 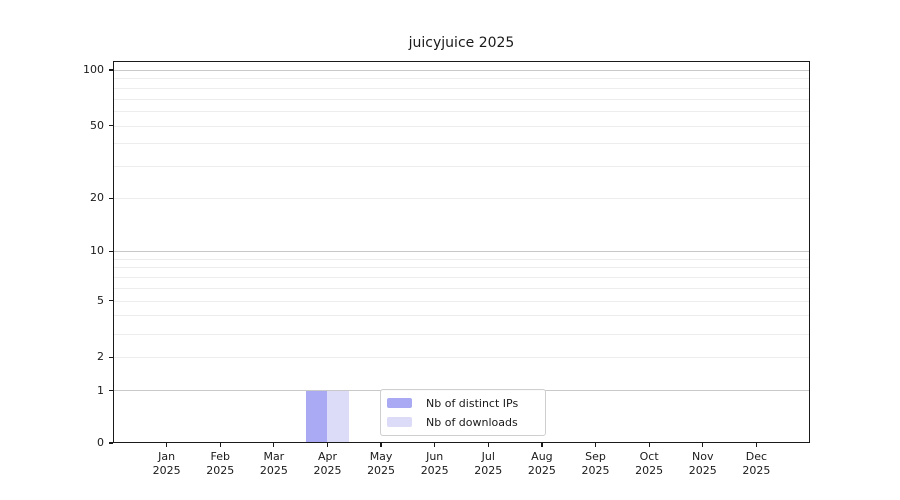 What do you see at coordinates (461, 43) in the screenshot?
I see `chart-title: juicyjuice 2025` at bounding box center [461, 43].